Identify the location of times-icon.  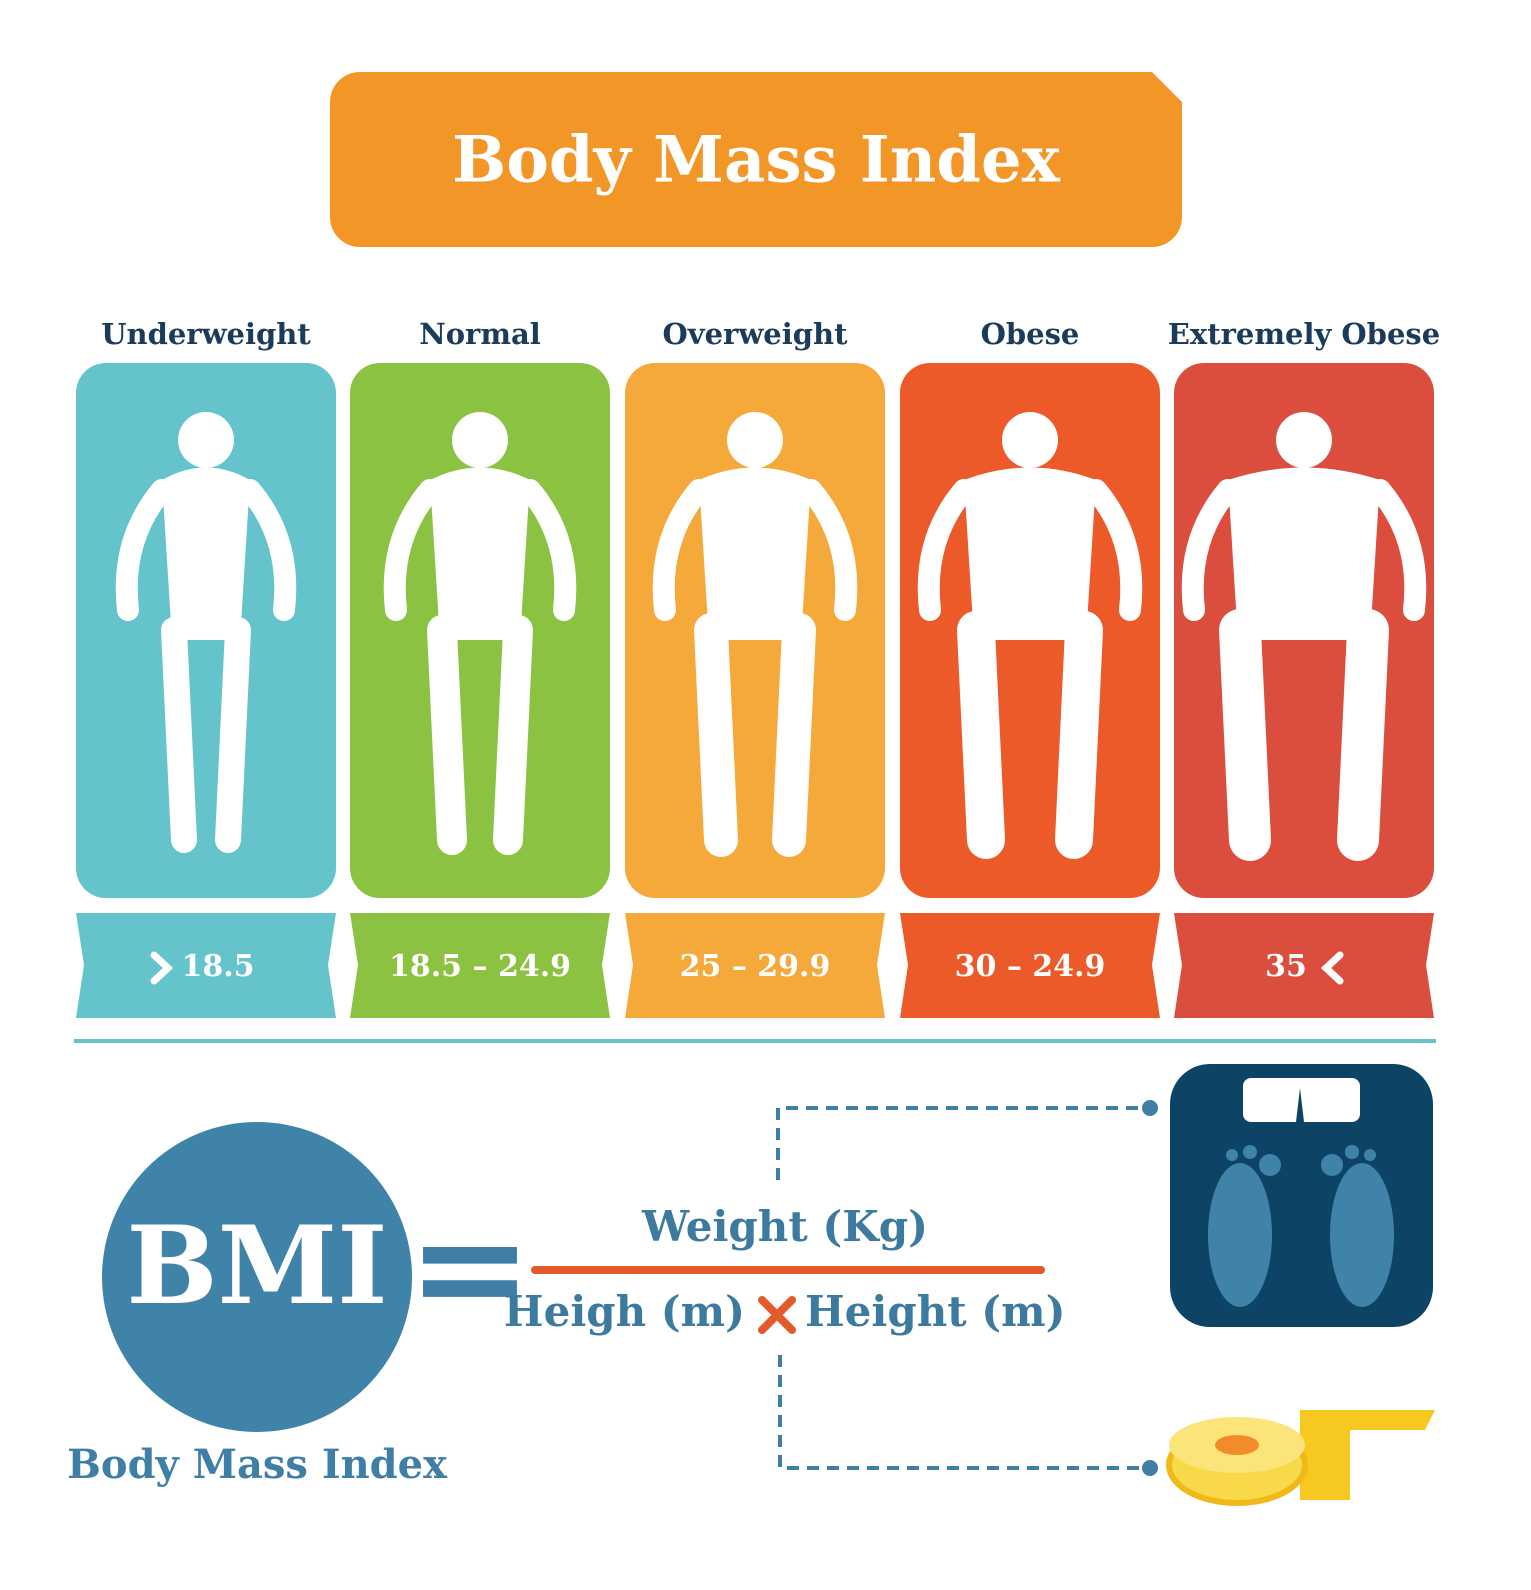
(777, 1315).